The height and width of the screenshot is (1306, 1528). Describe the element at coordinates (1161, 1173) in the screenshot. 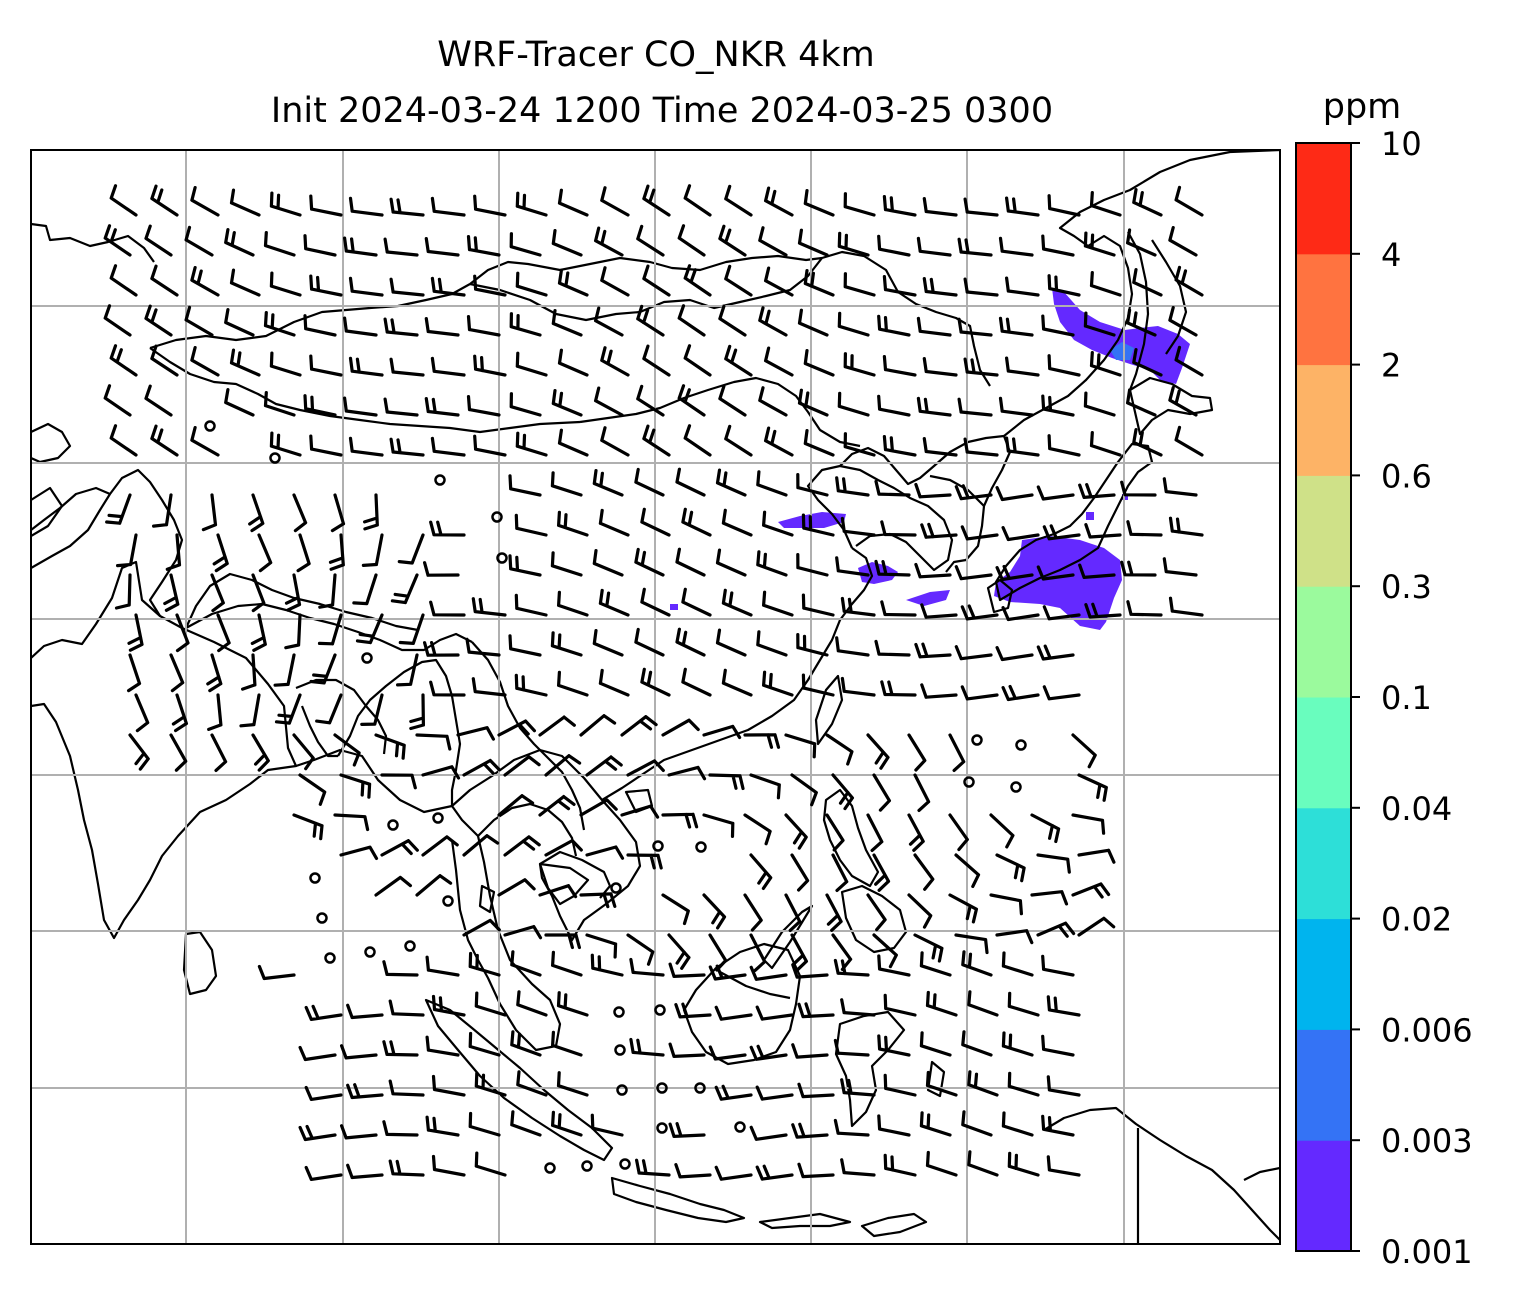

I see `coastline-new-guinea` at that location.